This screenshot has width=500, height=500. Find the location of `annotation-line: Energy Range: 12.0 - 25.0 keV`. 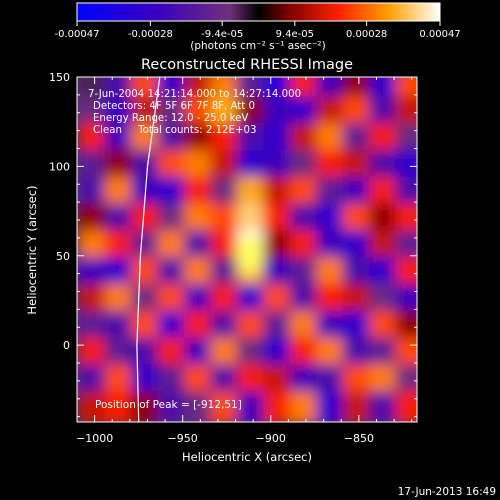

annotation-line: Energy Range: 12.0 - 25.0 keV is located at coordinates (170, 118).